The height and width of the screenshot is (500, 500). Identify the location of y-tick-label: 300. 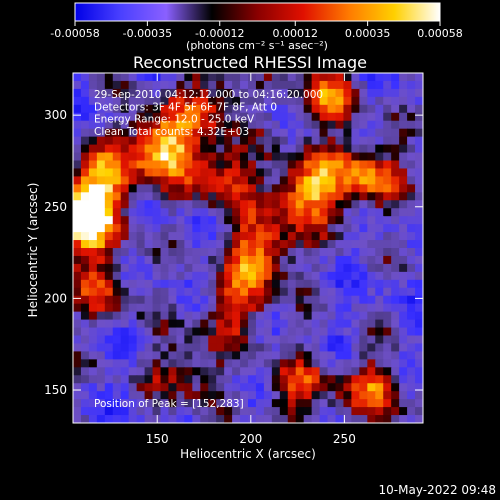
(55, 115).